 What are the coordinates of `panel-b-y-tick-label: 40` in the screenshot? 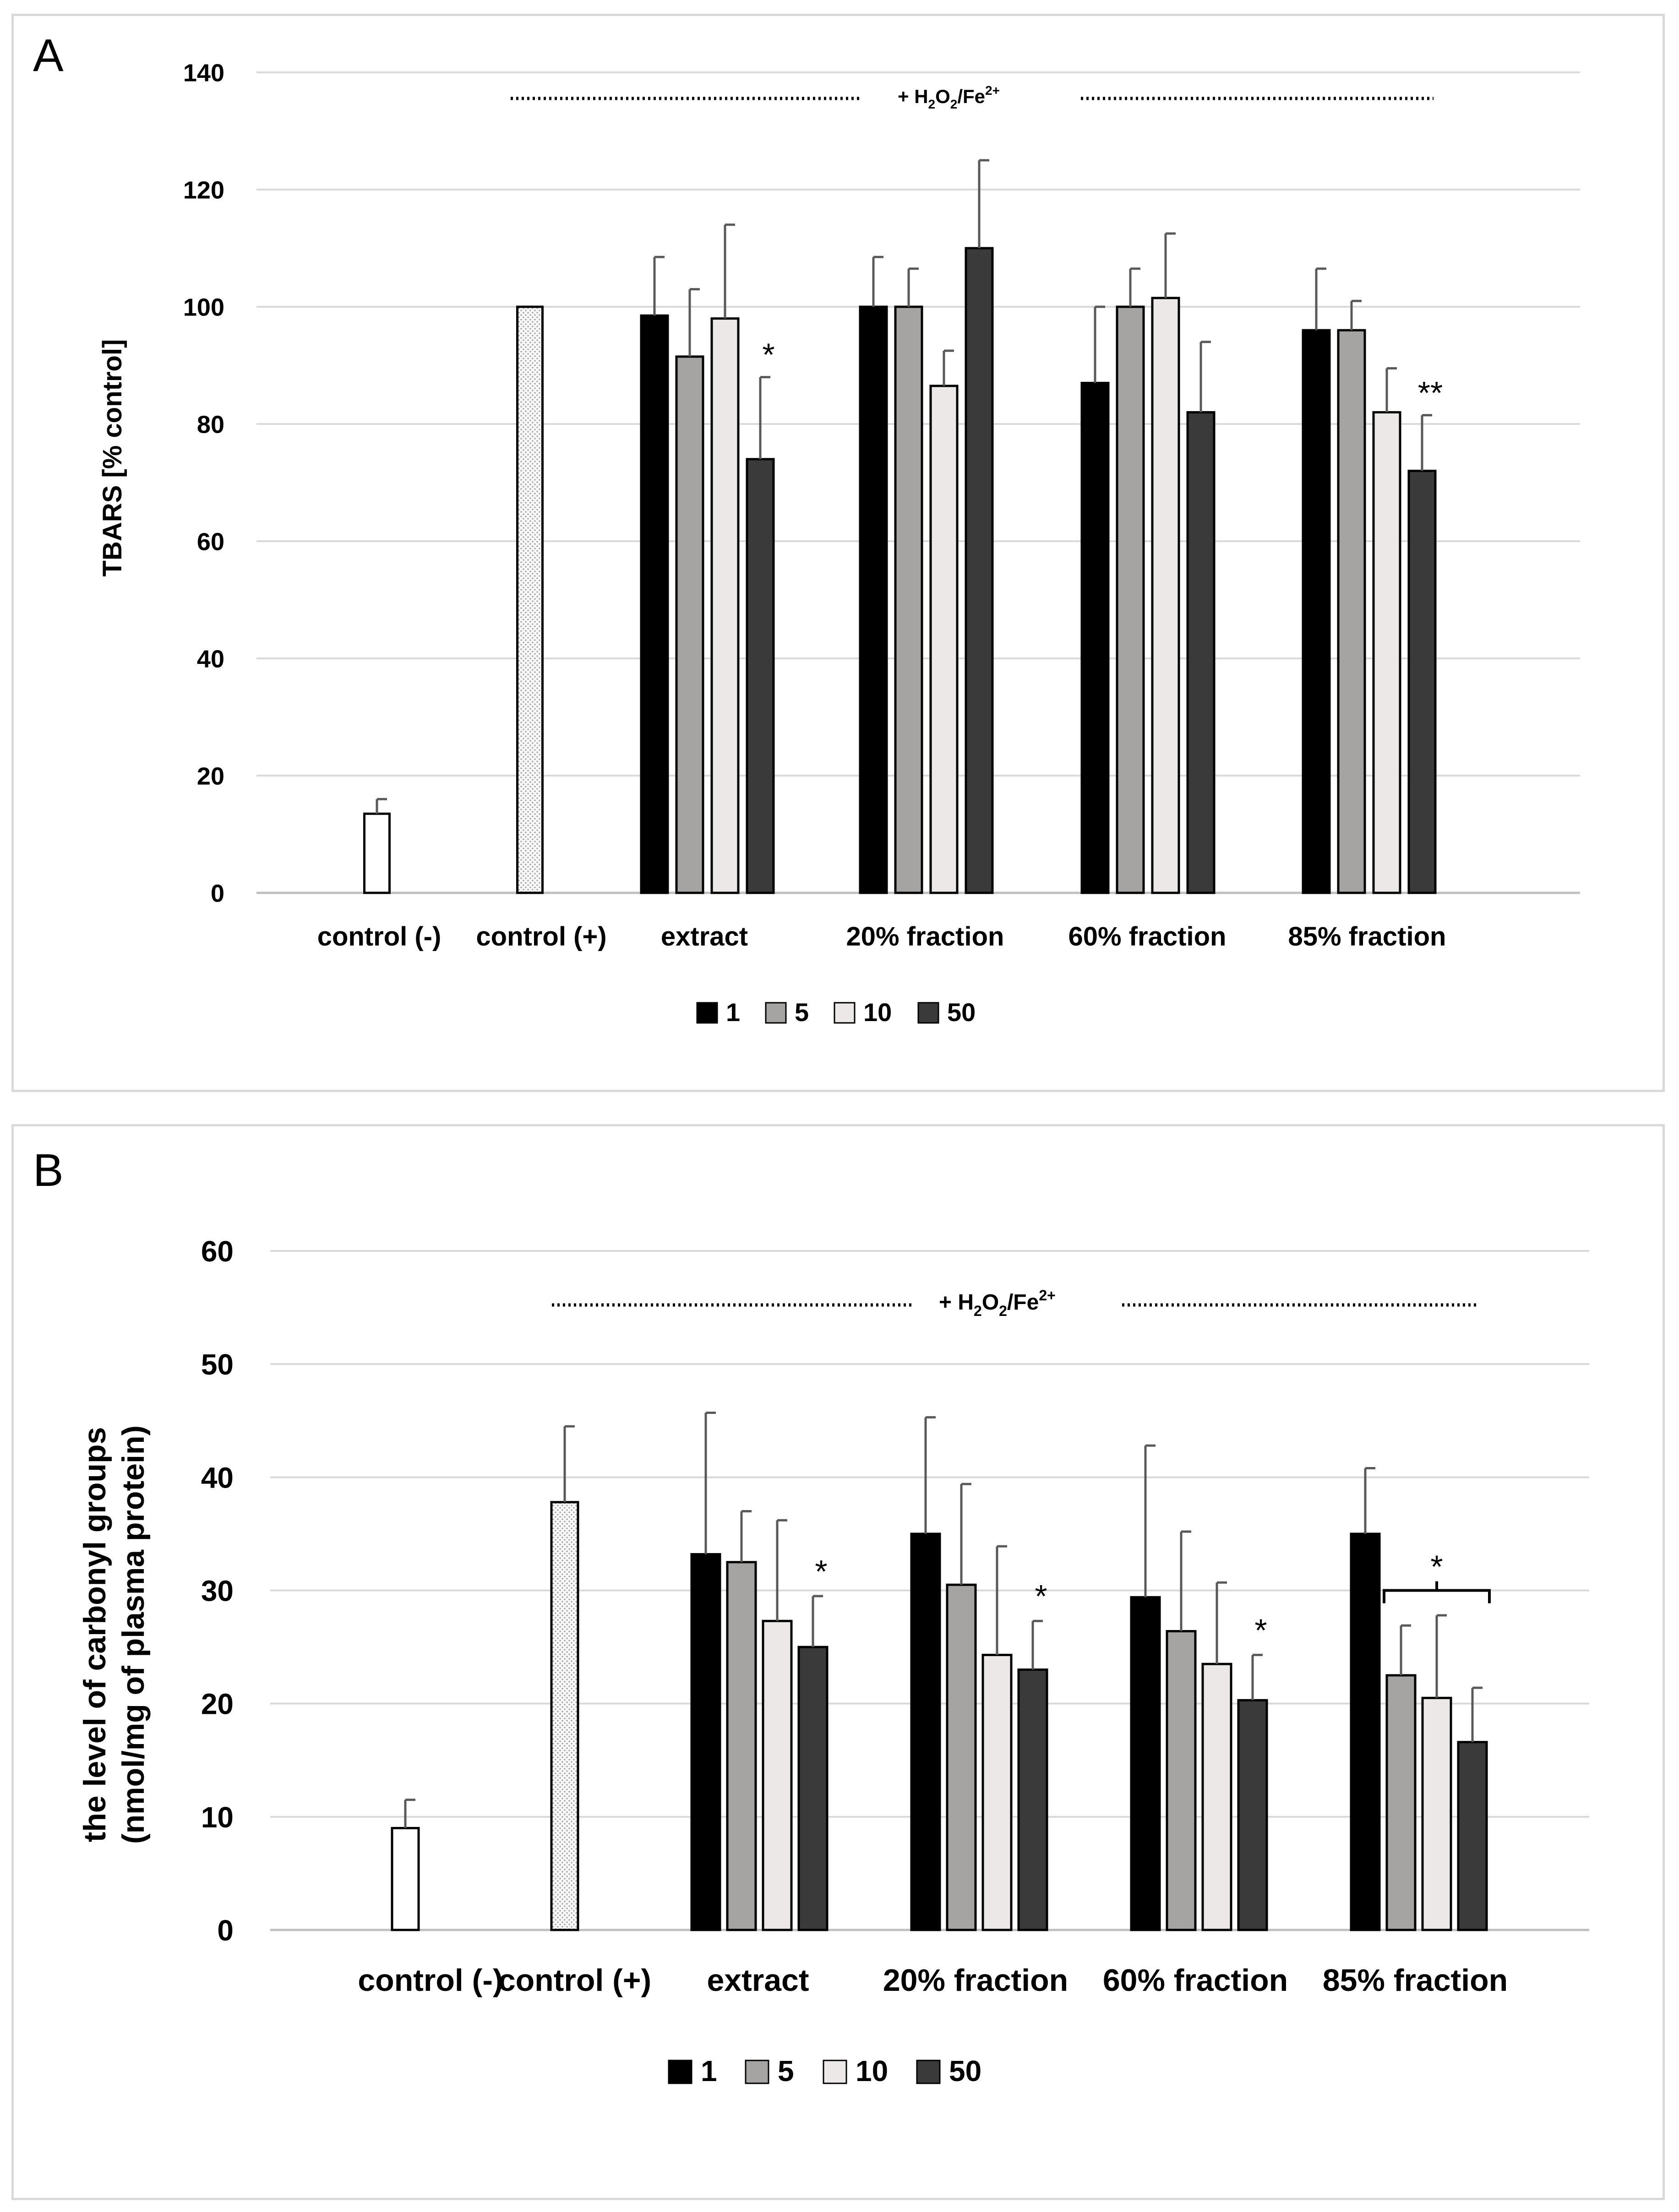 It's located at (218, 1477).